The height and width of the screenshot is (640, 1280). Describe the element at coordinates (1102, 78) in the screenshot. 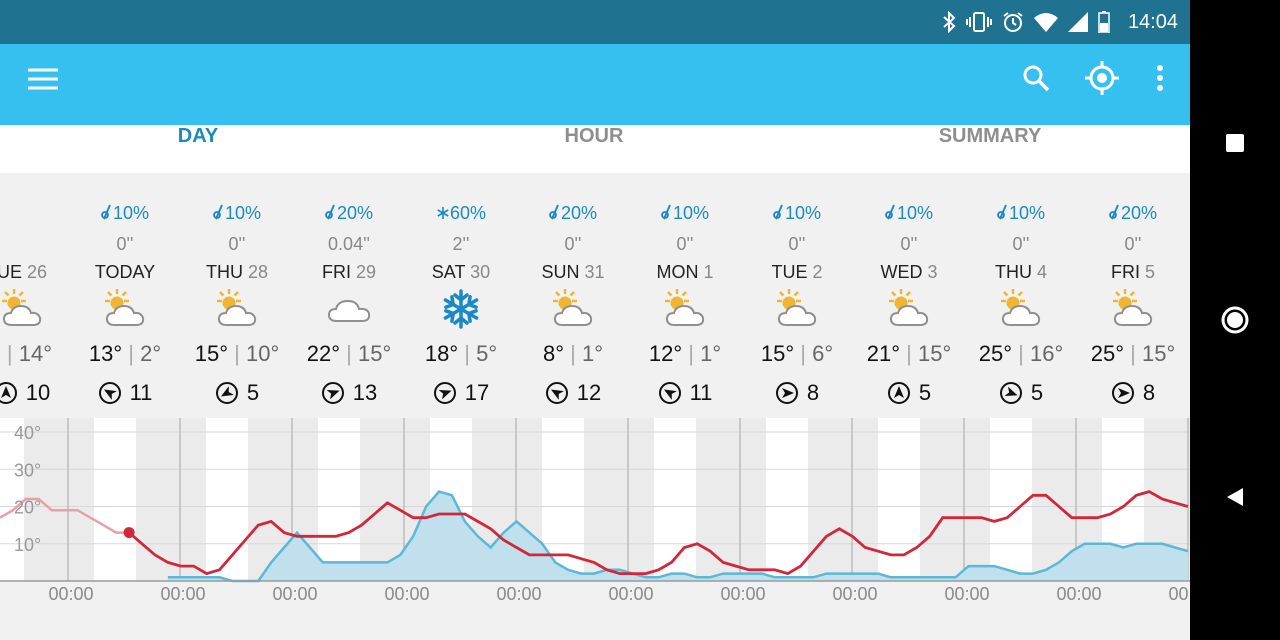

I see `locate-button` at that location.